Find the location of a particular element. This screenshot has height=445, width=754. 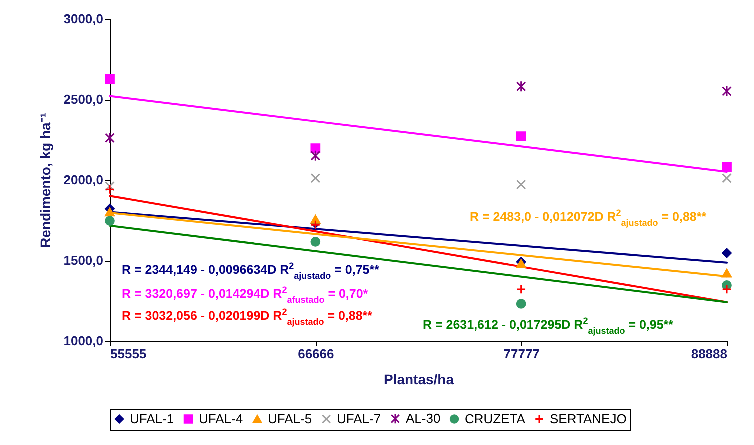

x-tick-label: 88888 is located at coordinates (709, 354).